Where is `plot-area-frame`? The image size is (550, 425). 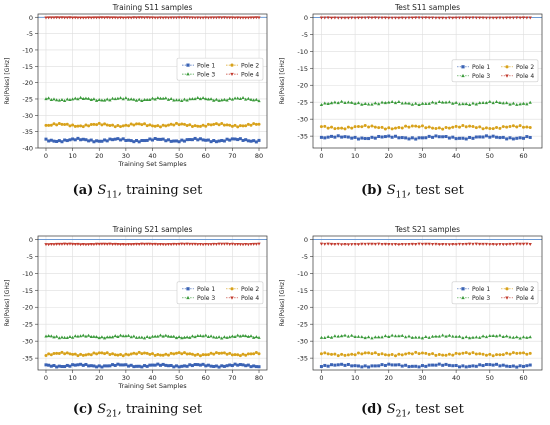
plot-area-frame is located at coordinates (152, 303).